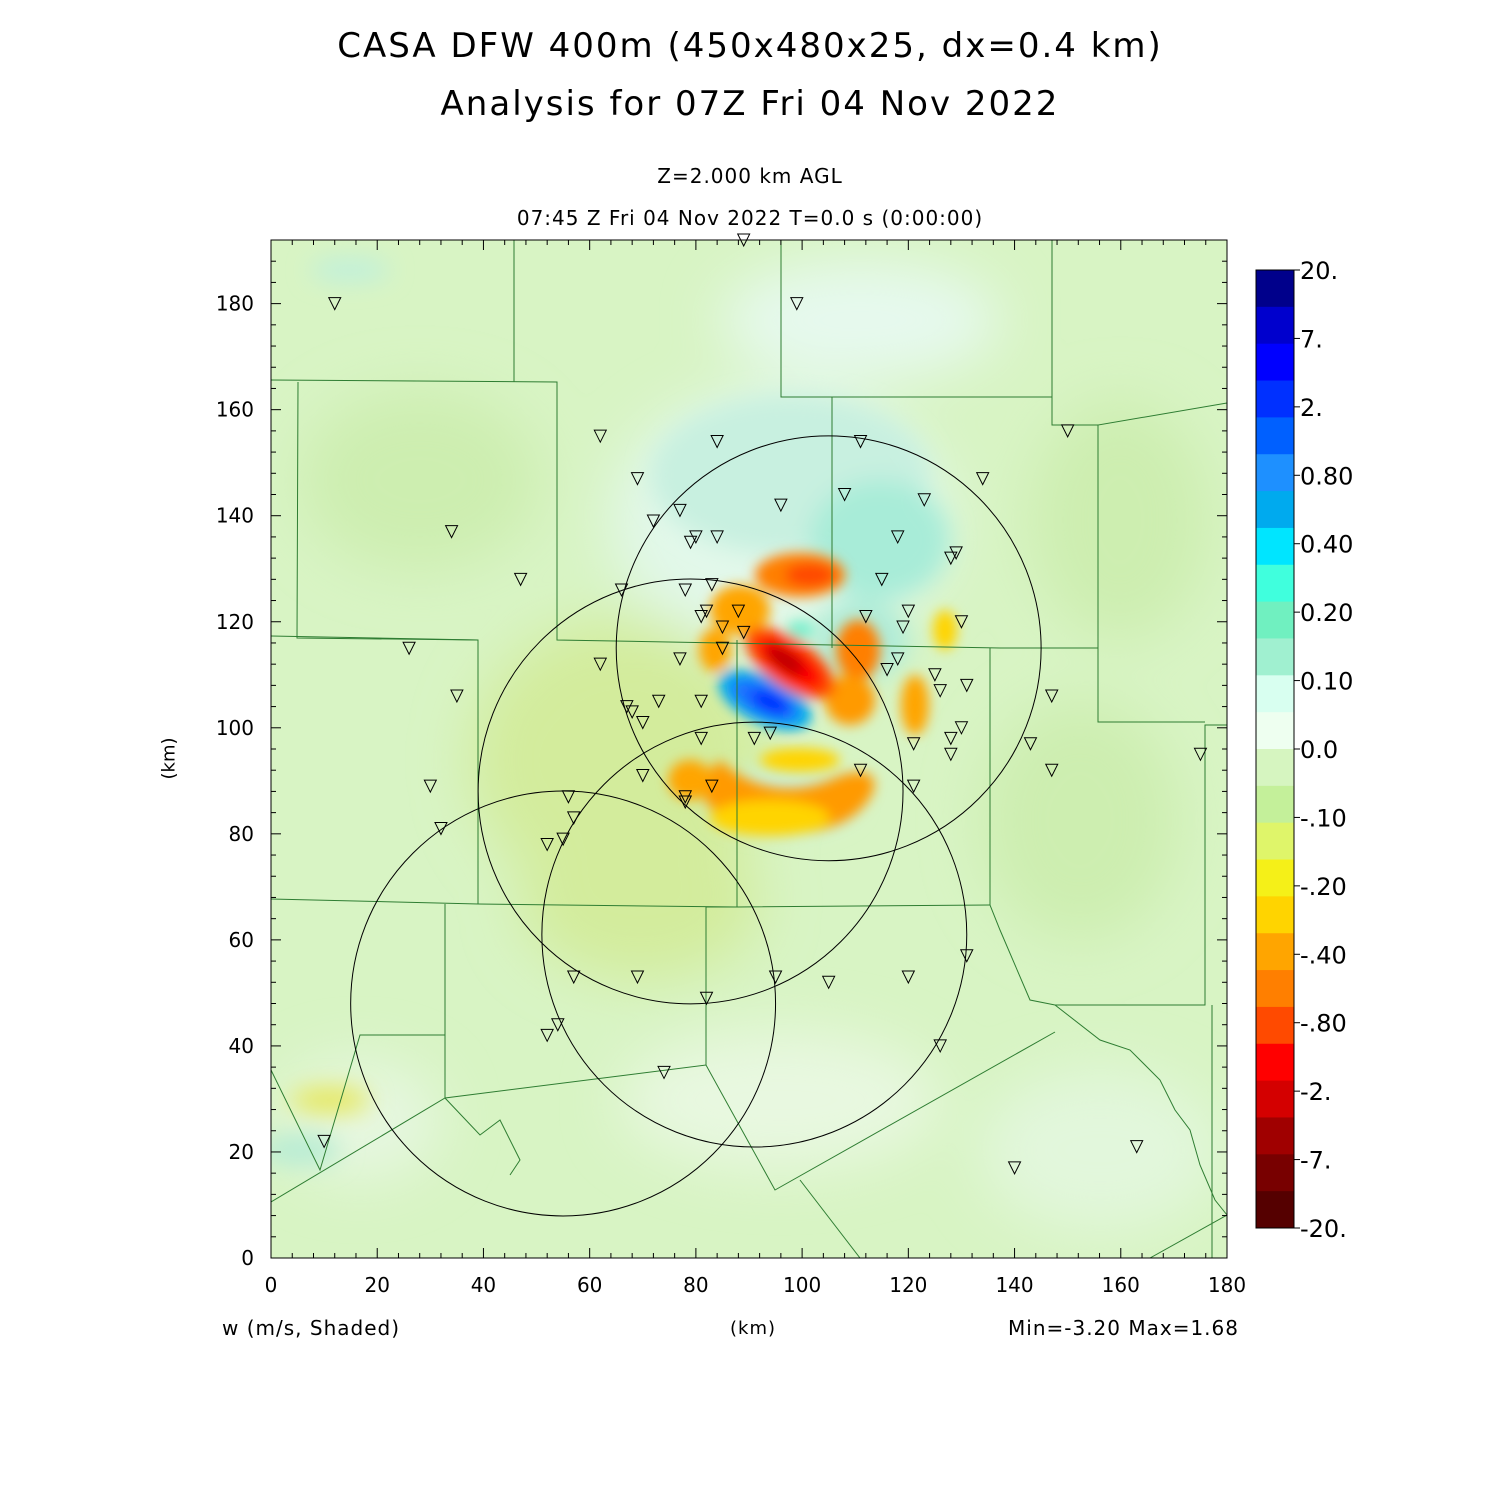 Image resolution: width=1500 pixels, height=1500 pixels. What do you see at coordinates (1326, 613) in the screenshot?
I see `colorbar-label: 0.20` at bounding box center [1326, 613].